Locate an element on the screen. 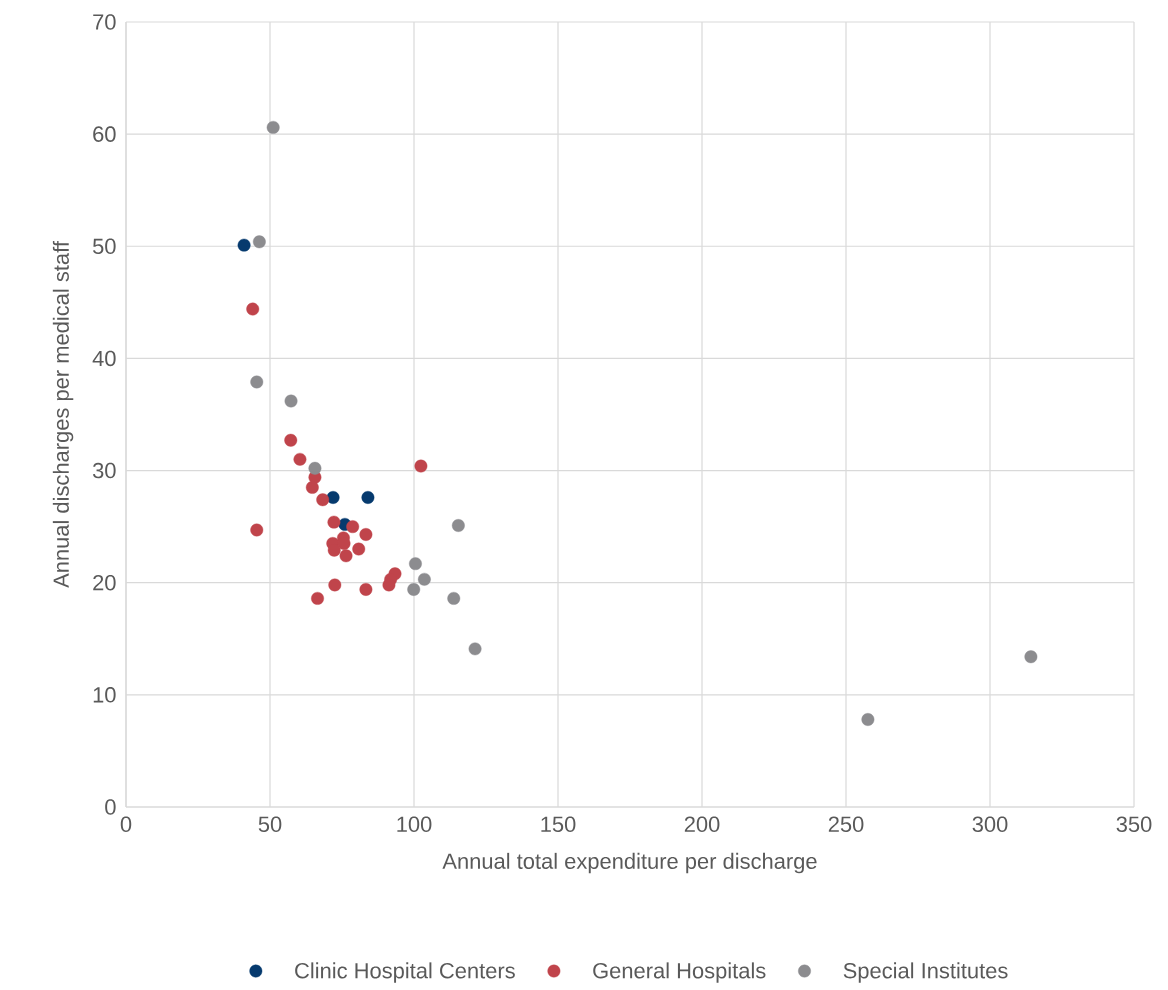 Image resolution: width=1168 pixels, height=990 pixels. y-tick-label: 70 is located at coordinates (104, 22).